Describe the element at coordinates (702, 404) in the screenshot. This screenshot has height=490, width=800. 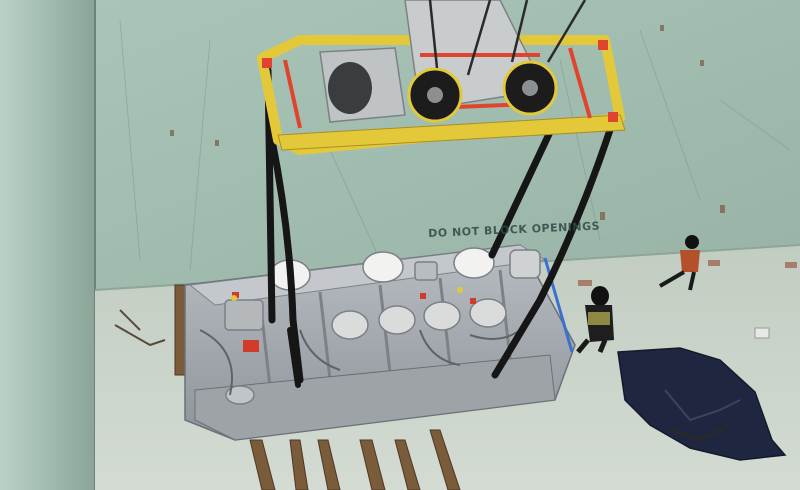
I see `tarp-on-floor` at that location.